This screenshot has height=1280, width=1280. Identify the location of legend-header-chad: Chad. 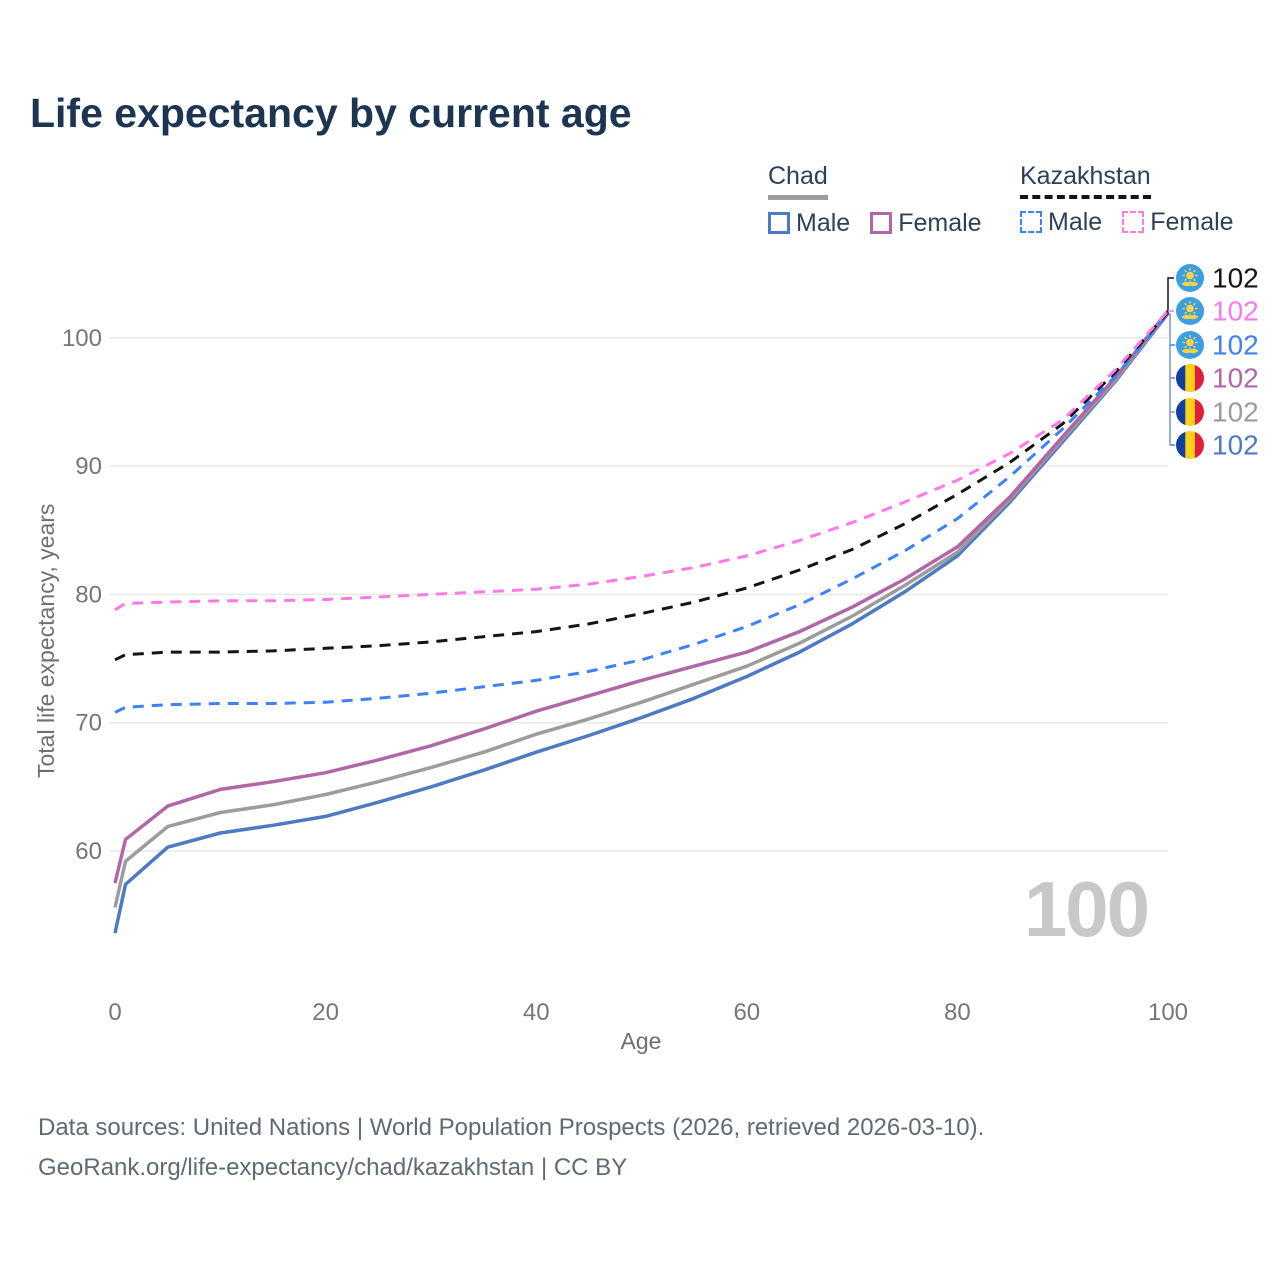
(798, 181).